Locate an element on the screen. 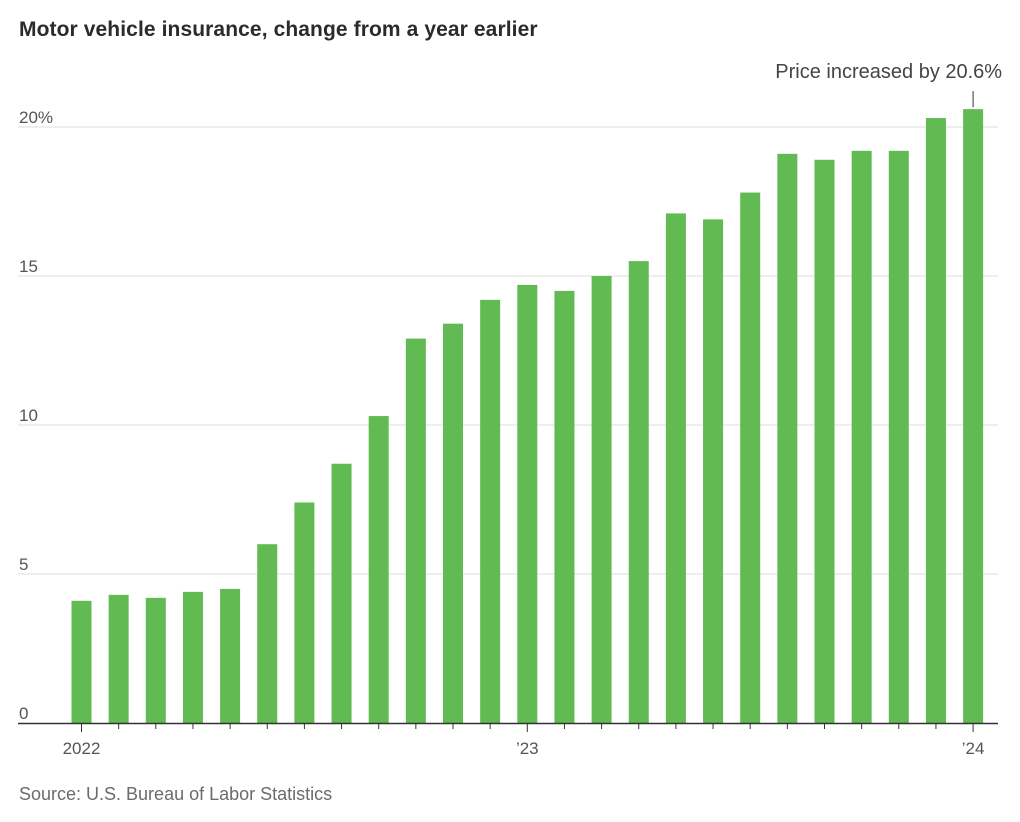 The image size is (1020, 822). x-tick-label: ’24 is located at coordinates (973, 748).